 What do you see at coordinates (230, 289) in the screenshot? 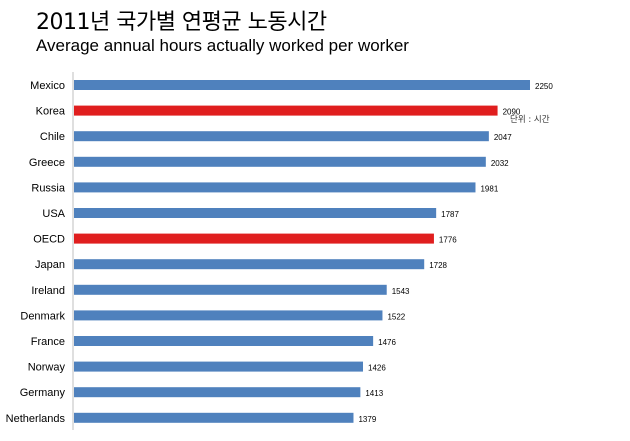
I see `bar-ireland` at bounding box center [230, 289].